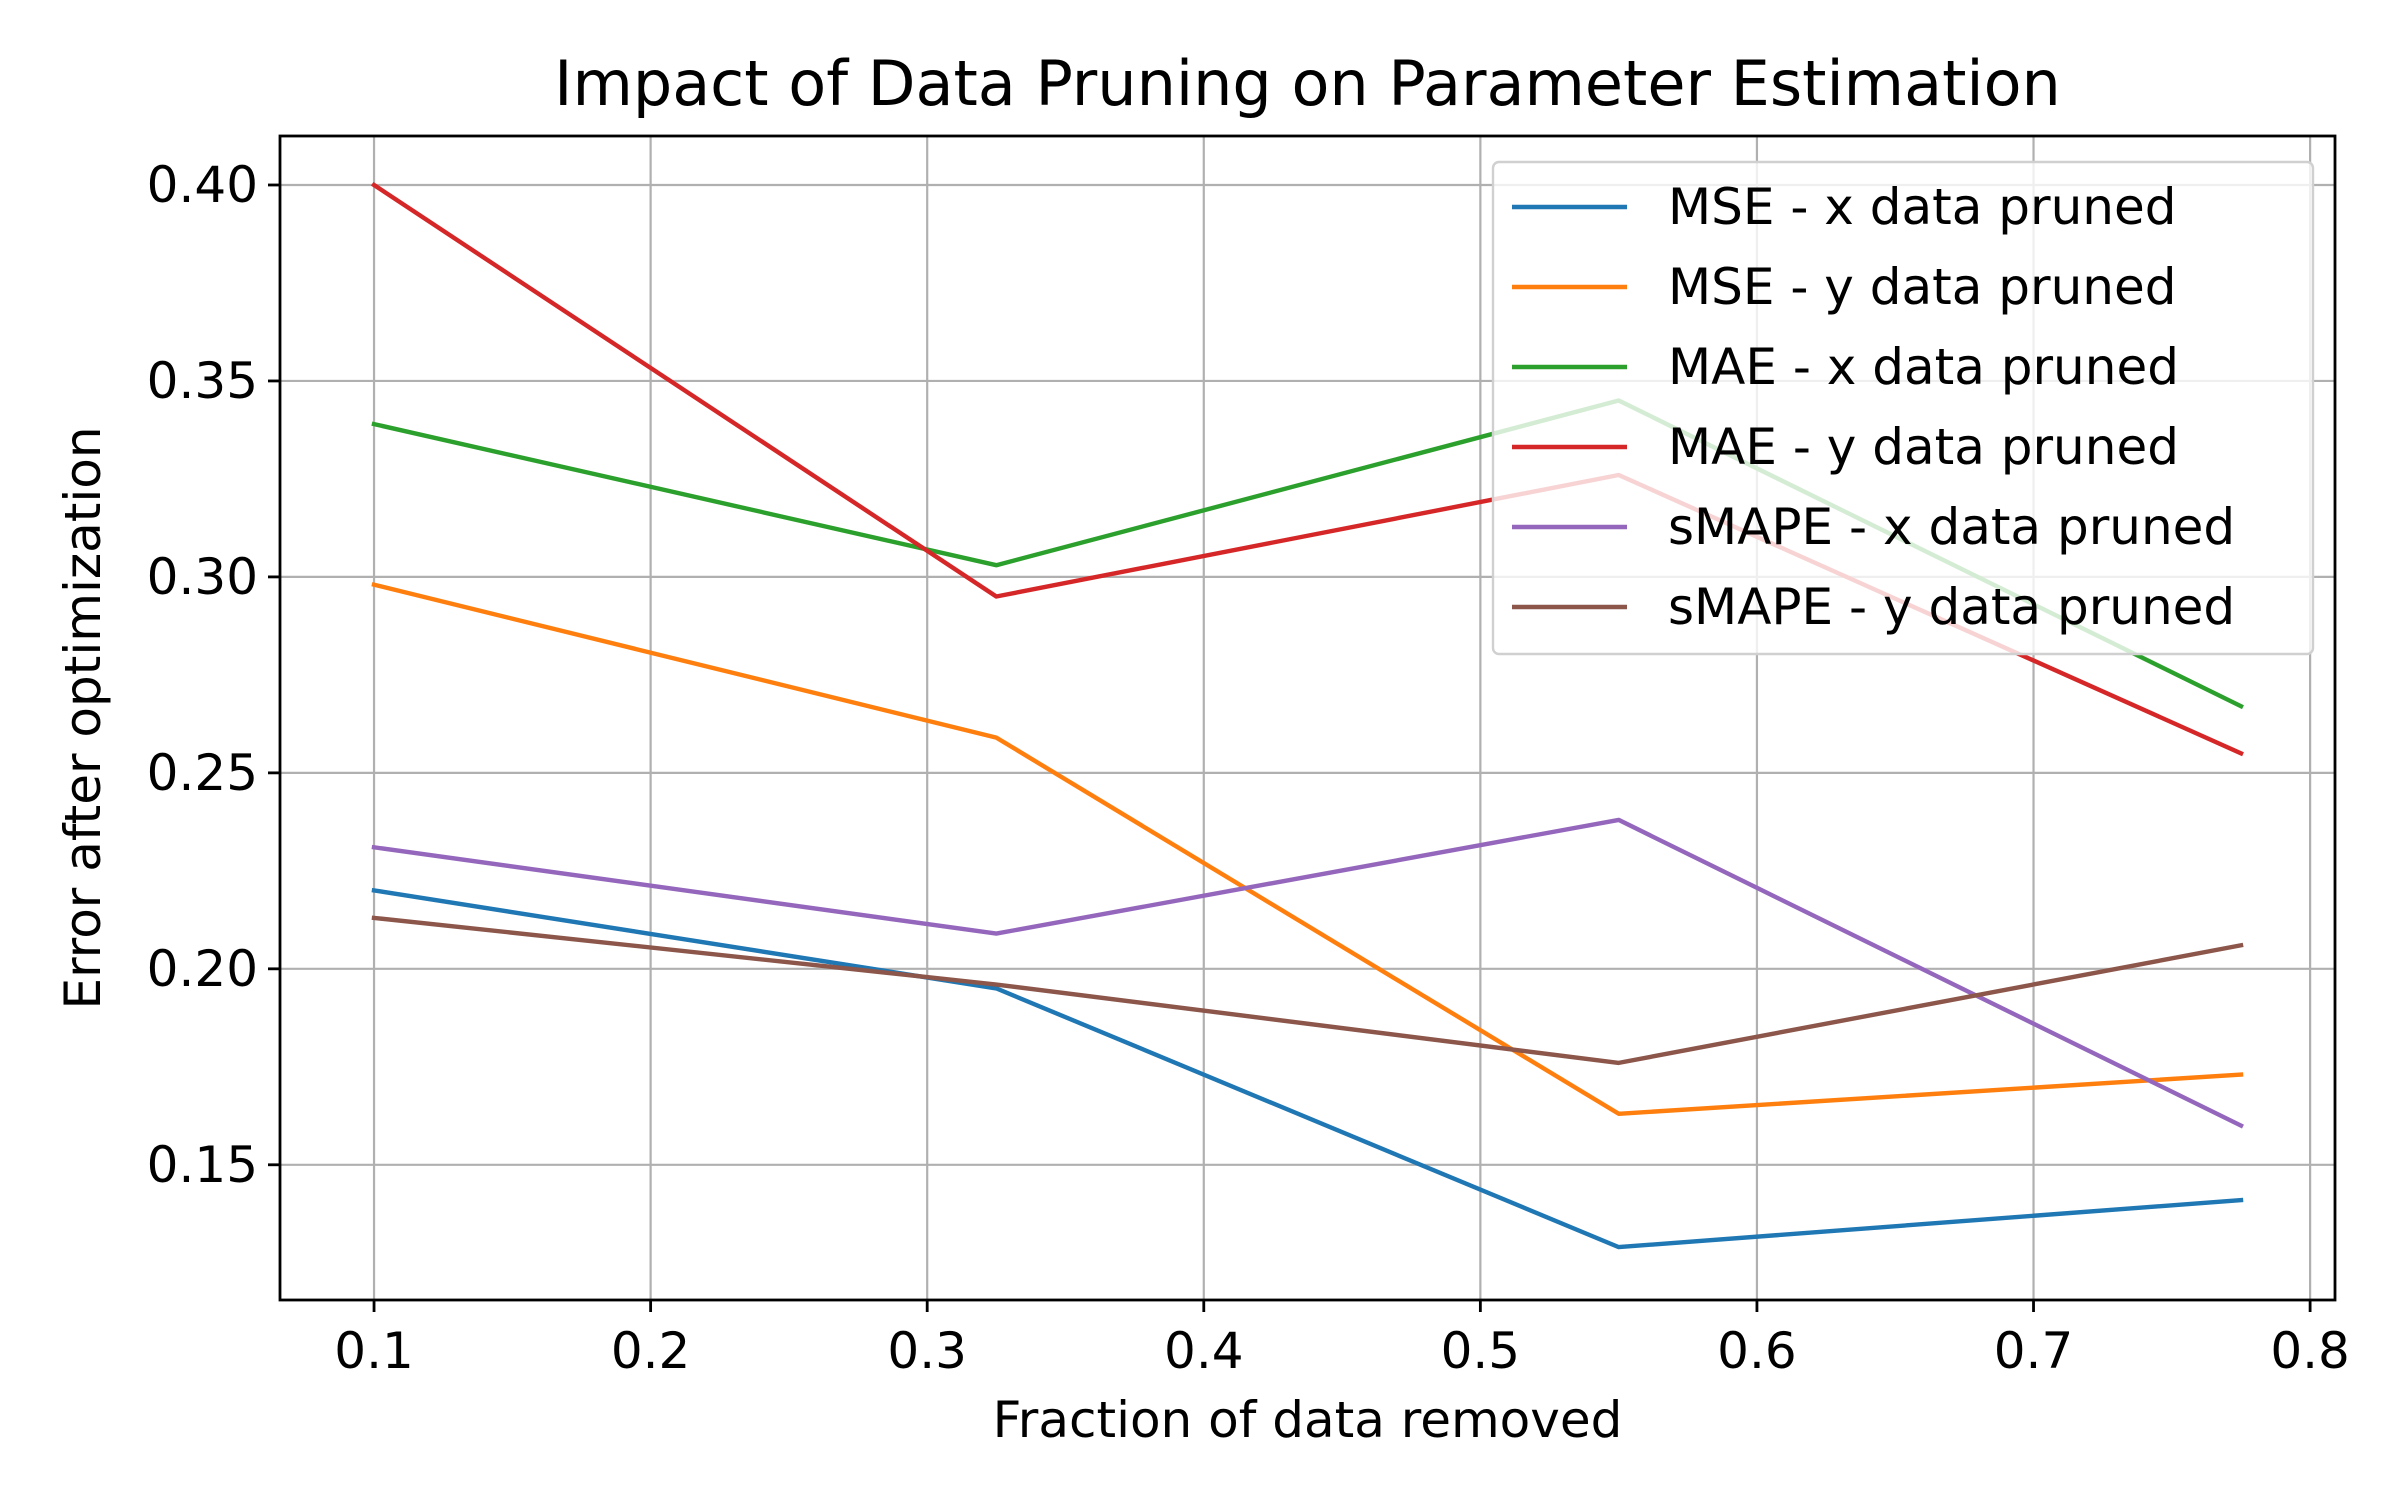 This screenshot has height=1500, width=2400. I want to click on y-tick-label: 0.40, so click(202, 185).